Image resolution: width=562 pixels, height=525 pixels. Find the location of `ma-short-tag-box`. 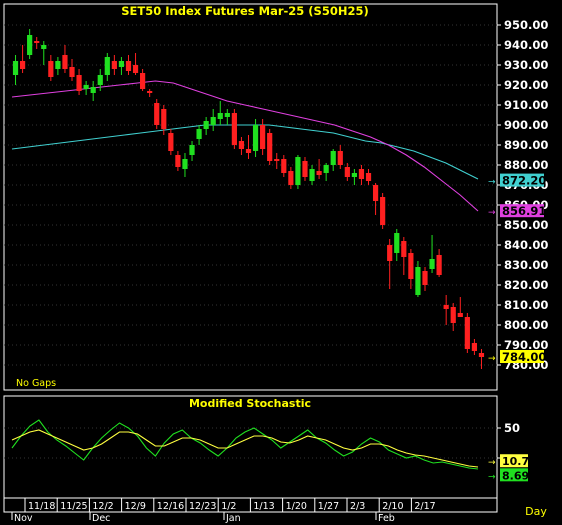

ma-short-tag-box is located at coordinates (522, 211).